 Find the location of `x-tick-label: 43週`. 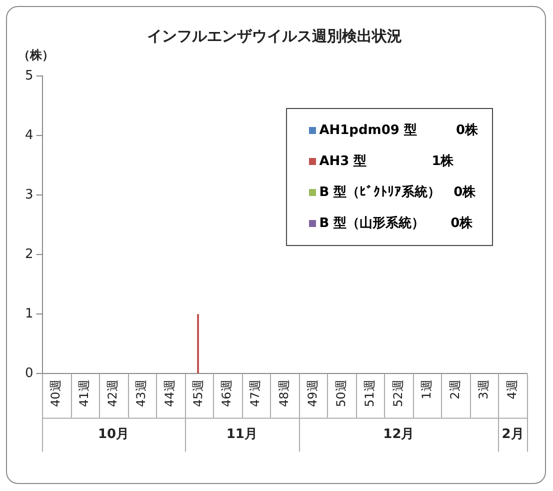

x-tick-label: 43週 is located at coordinates (141, 394).